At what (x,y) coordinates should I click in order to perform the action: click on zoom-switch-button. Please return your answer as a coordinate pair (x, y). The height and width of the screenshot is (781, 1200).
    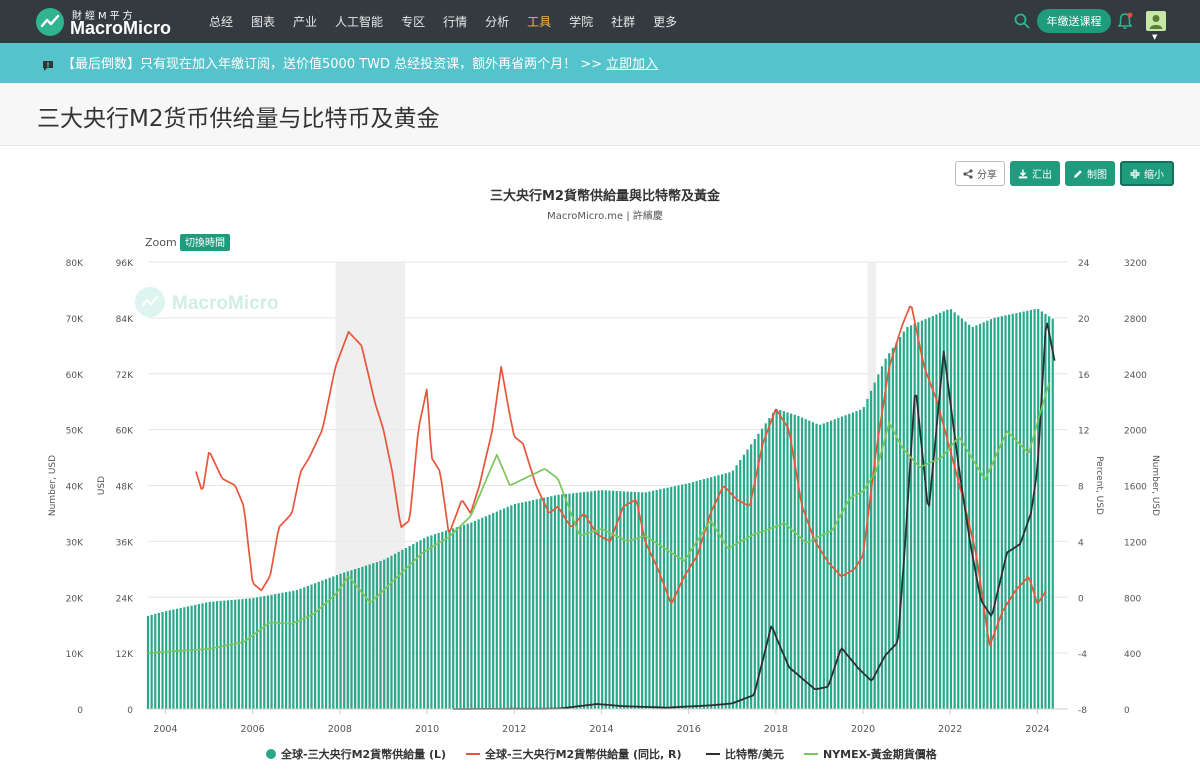
    Looking at the image, I should click on (205, 242).